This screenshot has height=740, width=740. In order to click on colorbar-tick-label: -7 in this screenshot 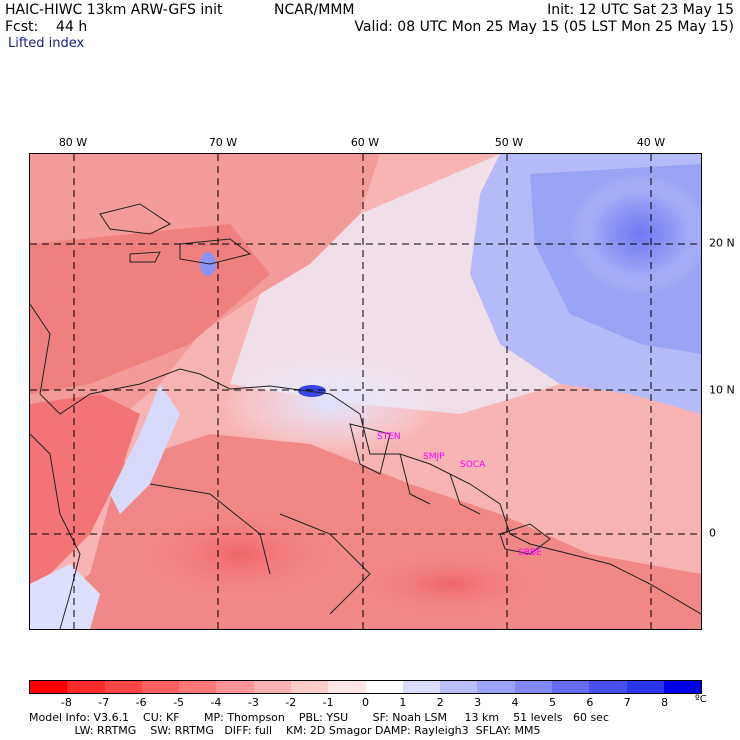, I will do `click(104, 702)`.